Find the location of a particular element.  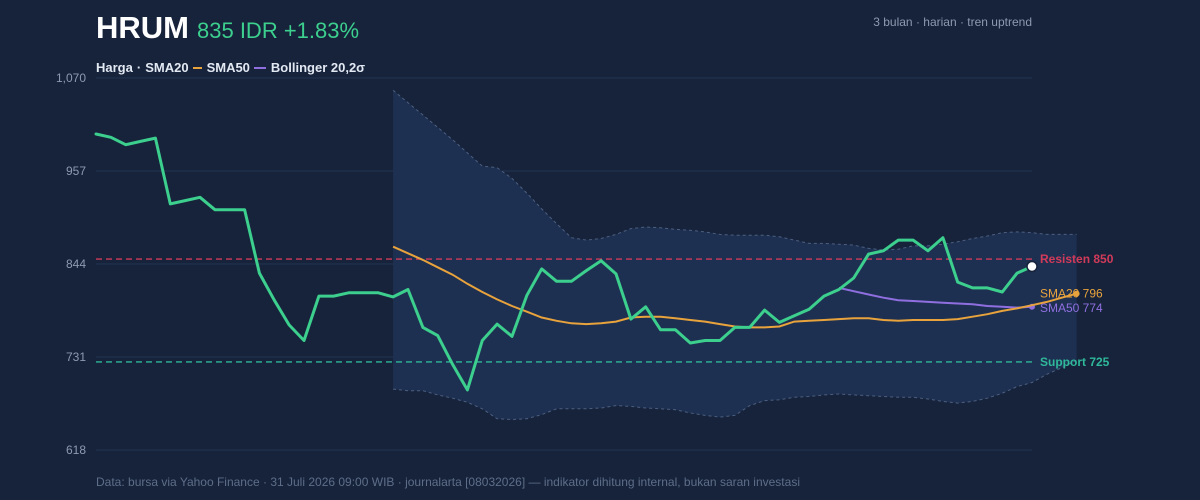

ticker-symbol: HRUM is located at coordinates (142, 27).